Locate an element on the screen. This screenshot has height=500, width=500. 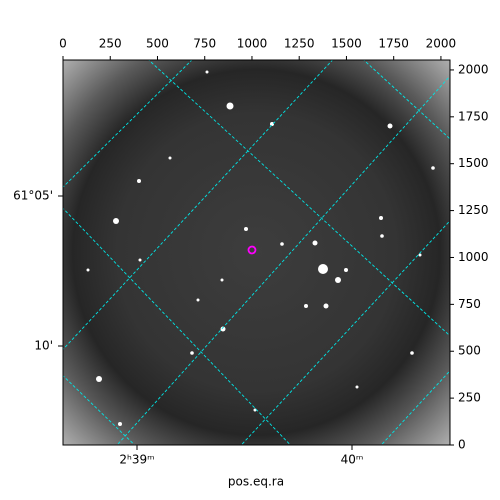
y-tick-label: 2000 is located at coordinates (473, 69).